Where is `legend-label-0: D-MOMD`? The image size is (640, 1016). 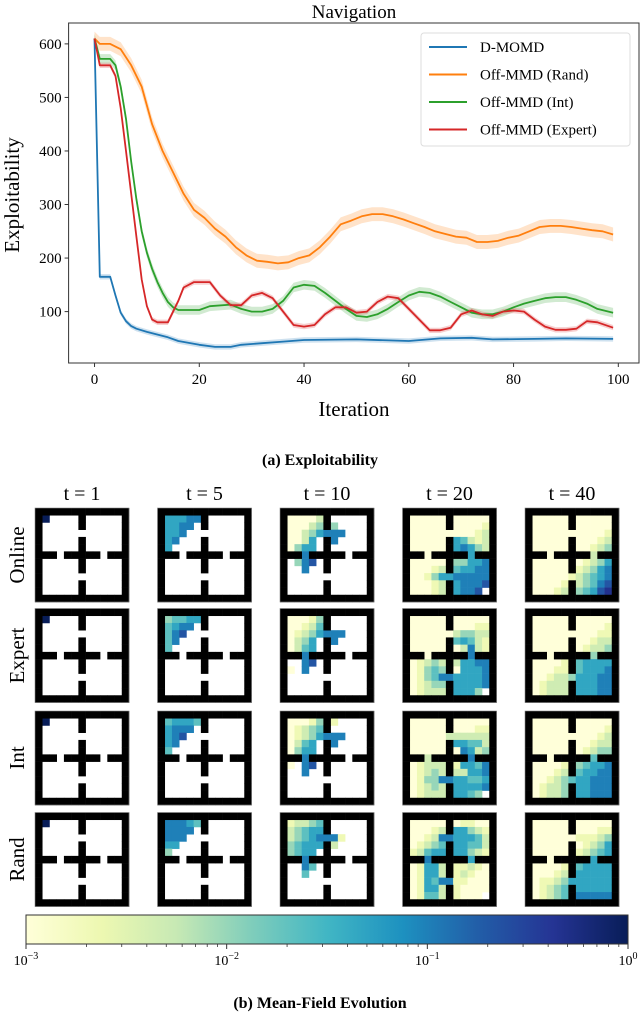
legend-label-0: D-MOMD is located at coordinates (512, 48).